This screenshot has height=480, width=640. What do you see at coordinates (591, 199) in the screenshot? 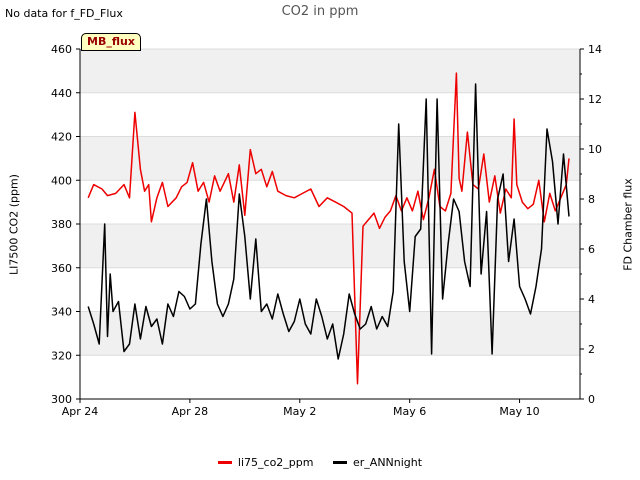
I see `y-right-tick-label: 8` at bounding box center [591, 199].